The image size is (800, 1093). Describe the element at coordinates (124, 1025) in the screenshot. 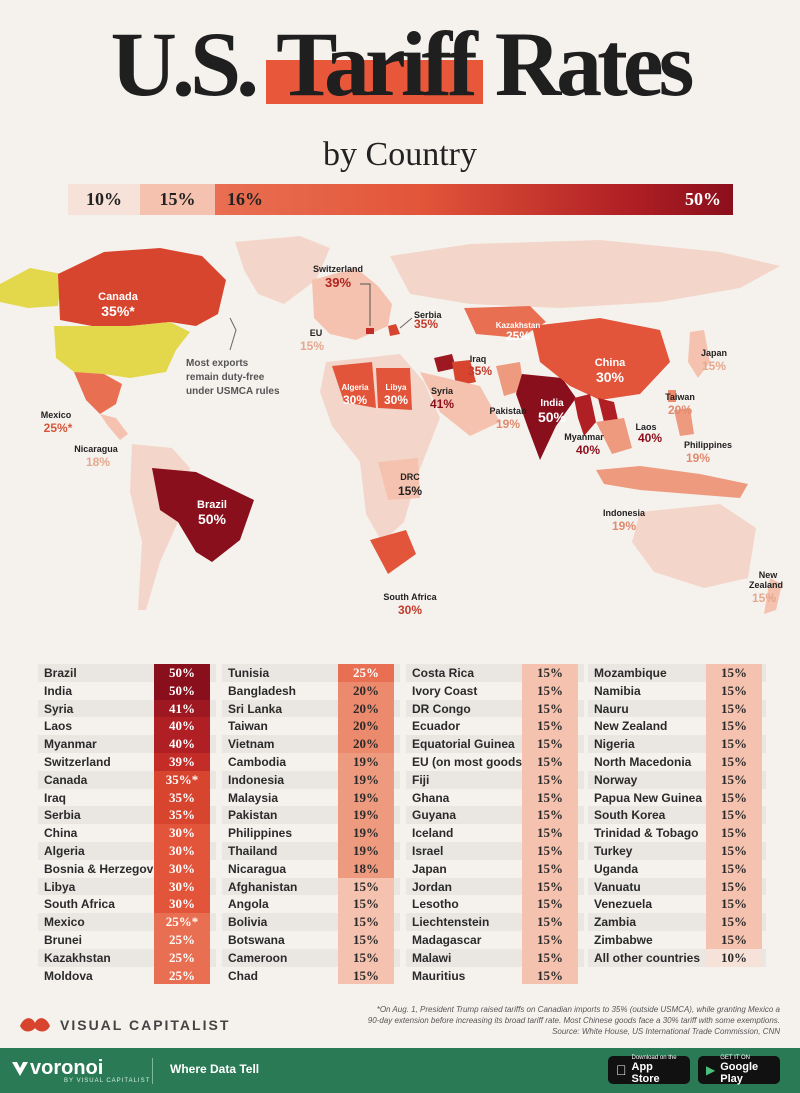

I see `visual-capitalist-logo: VISUAL CAPITALIST` at that location.